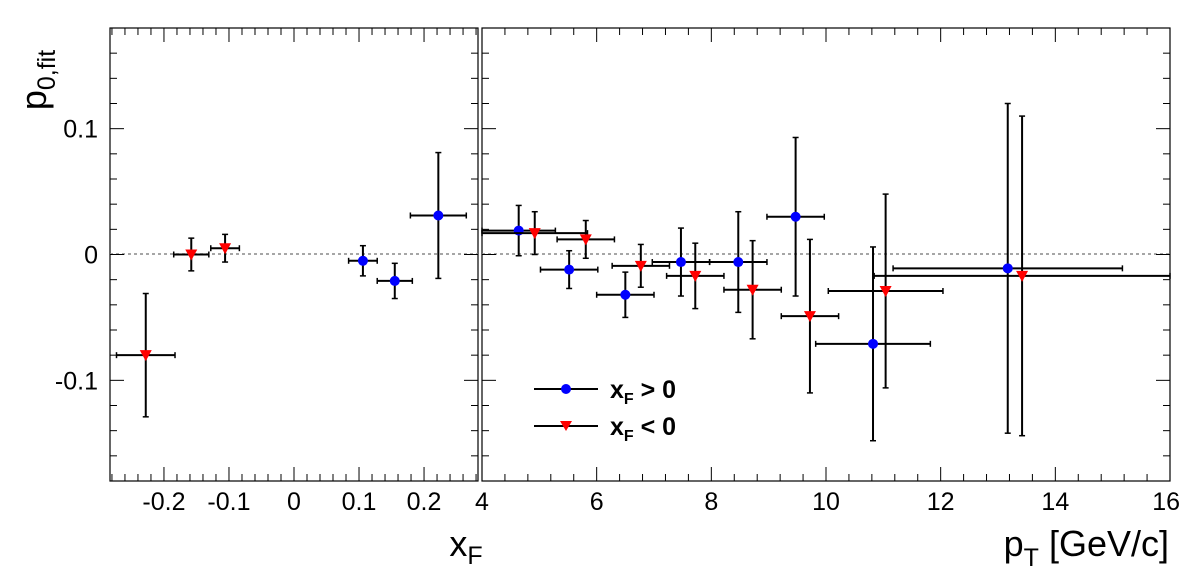  Describe the element at coordinates (566, 426) in the screenshot. I see `legend-marker-triangle` at that location.